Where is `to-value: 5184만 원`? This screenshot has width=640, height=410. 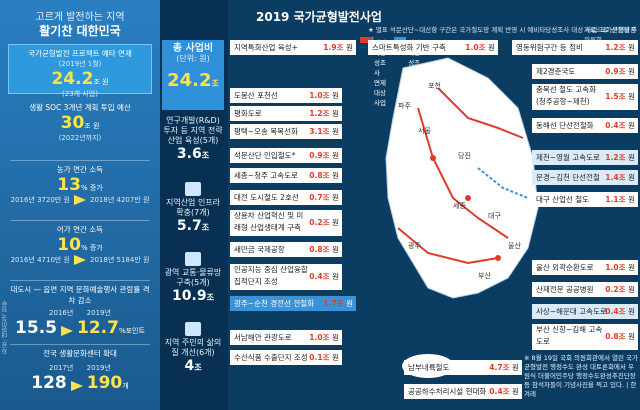 to-value: 5184만 원 is located at coordinates (133, 260).